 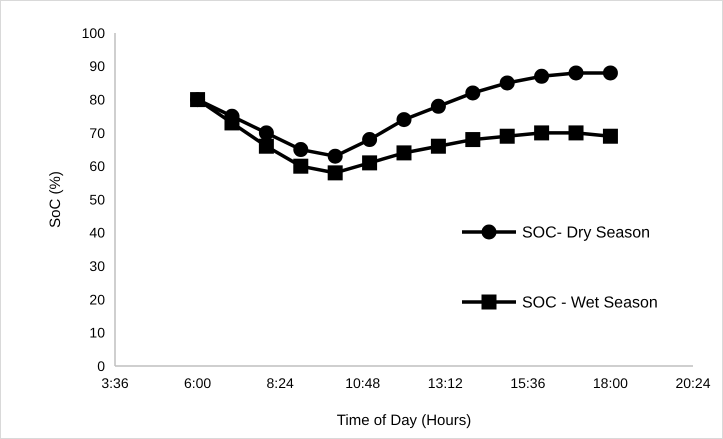 I want to click on y-tick-label: 0, so click(x=101, y=366).